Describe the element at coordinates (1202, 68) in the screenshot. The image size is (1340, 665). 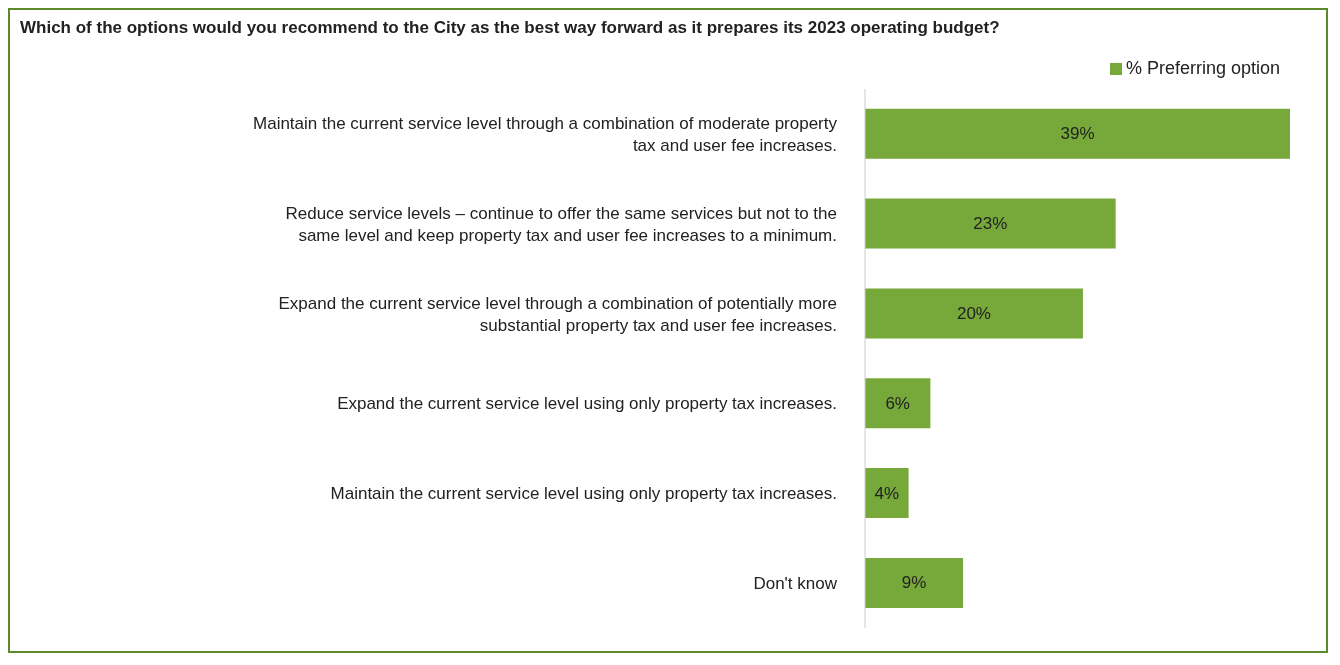
I see `legend-label: % Preferring option` at that location.